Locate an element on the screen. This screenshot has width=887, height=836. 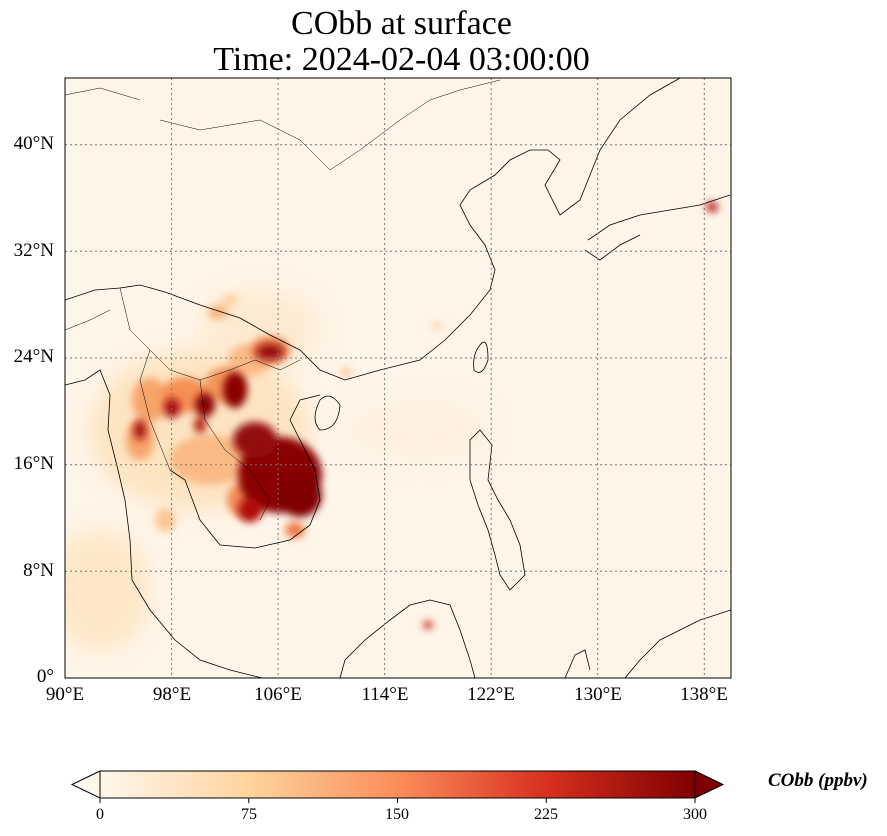
plot-subtitle: Time: 2024-02-04 03:00:00 is located at coordinates (401, 59).